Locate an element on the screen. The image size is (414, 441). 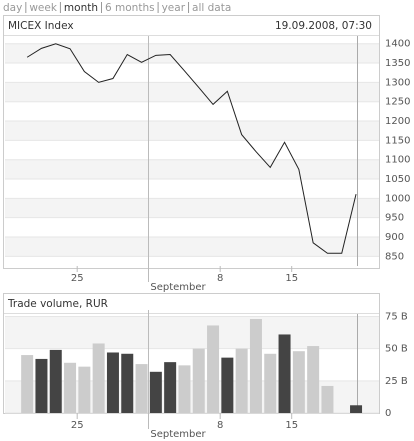
y-tick-label: 1200 is located at coordinates (397, 121).